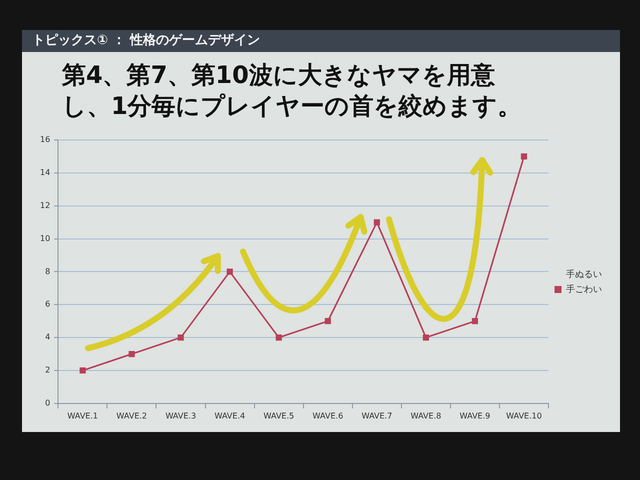  I want to click on x-tick-label: WAVE.10, so click(524, 415).